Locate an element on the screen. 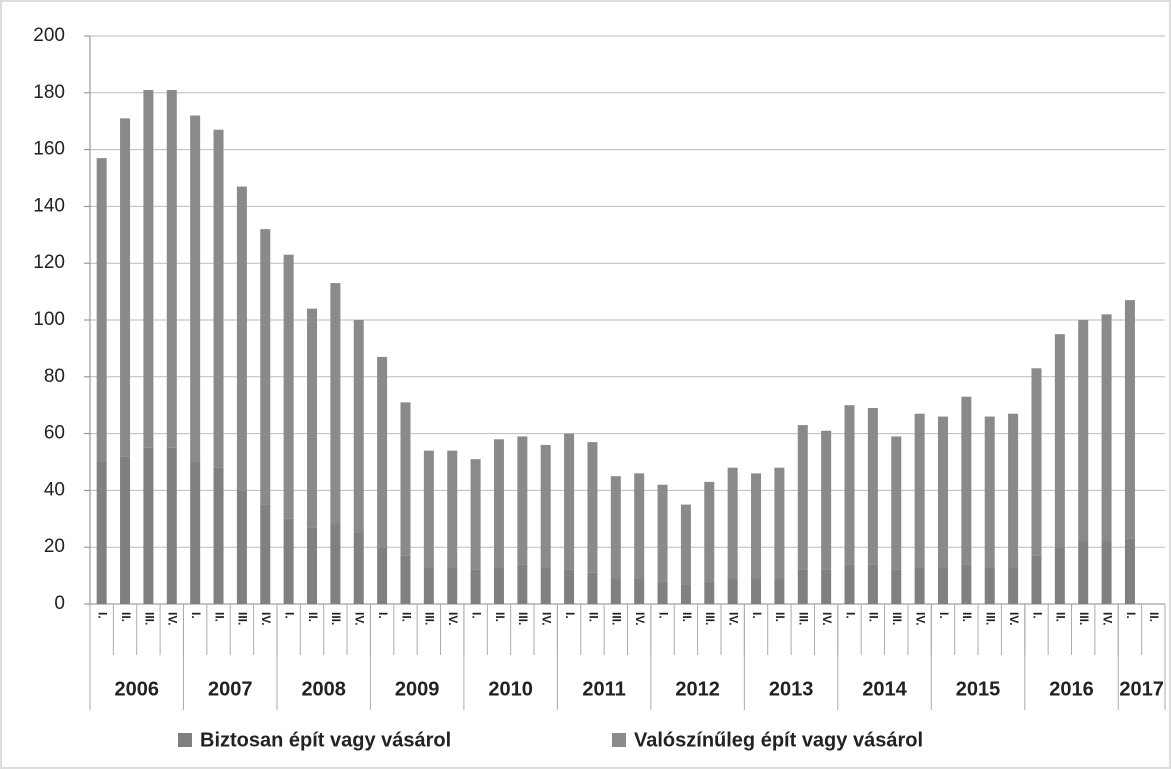 The image size is (1171, 769). year-label: 2009 is located at coordinates (417, 689).